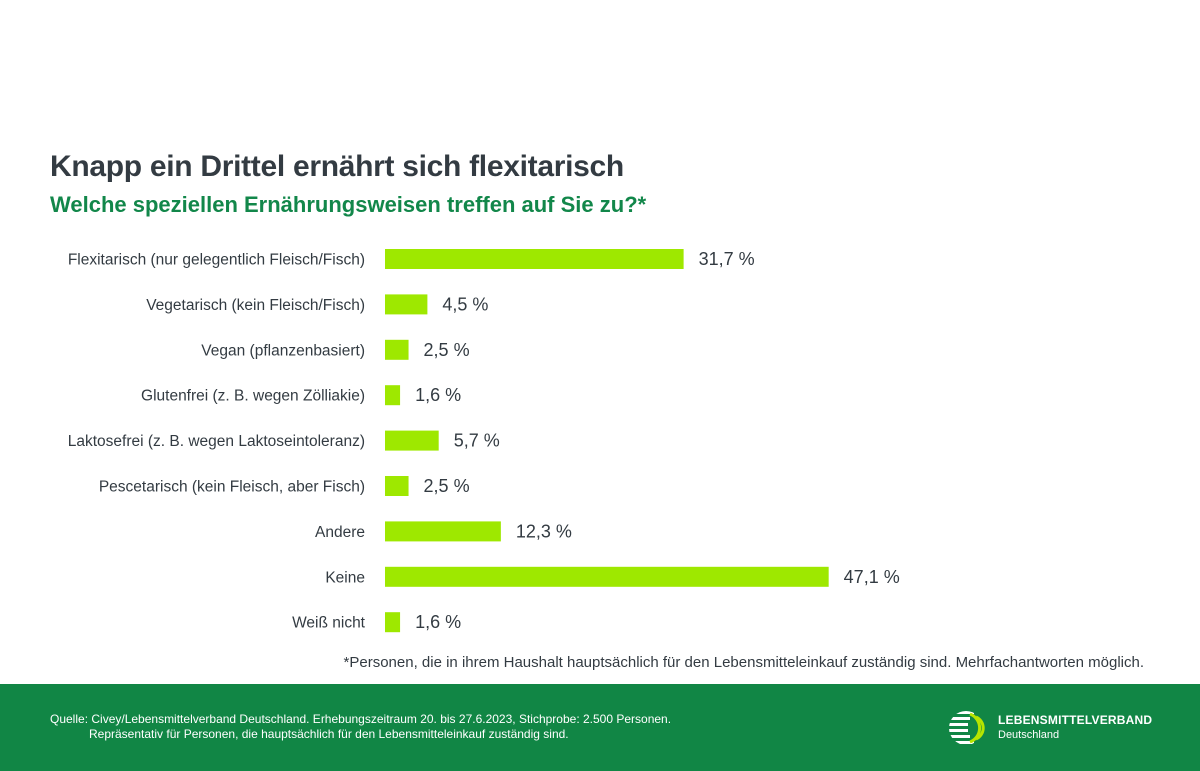  Describe the element at coordinates (438, 622) in the screenshot. I see `value-label-row-8: 1,6 %` at that location.